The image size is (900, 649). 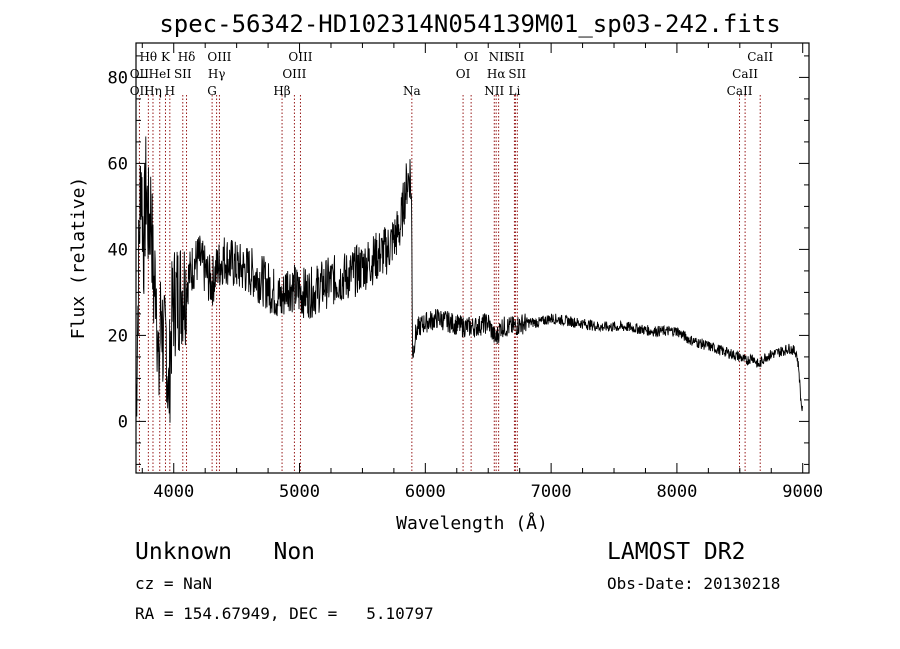 What do you see at coordinates (148, 57) in the screenshot?
I see `line-label: Hθ` at bounding box center [148, 57].